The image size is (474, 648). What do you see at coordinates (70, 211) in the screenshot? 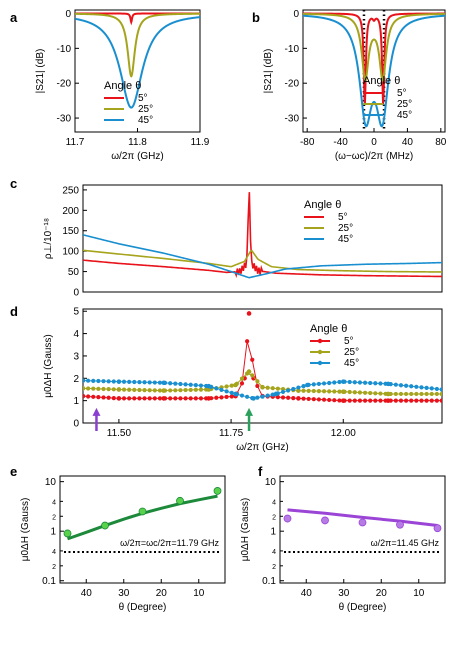
I see `y-tick-label: 200` at bounding box center [70, 211].